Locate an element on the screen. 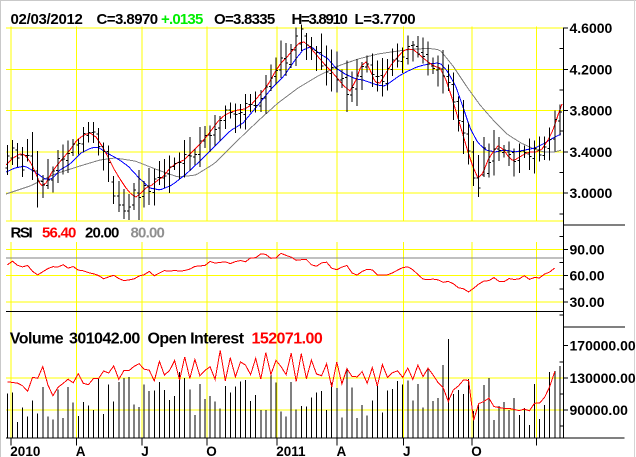 The image size is (636, 457). svg-text: 30.00 is located at coordinates (587, 302).